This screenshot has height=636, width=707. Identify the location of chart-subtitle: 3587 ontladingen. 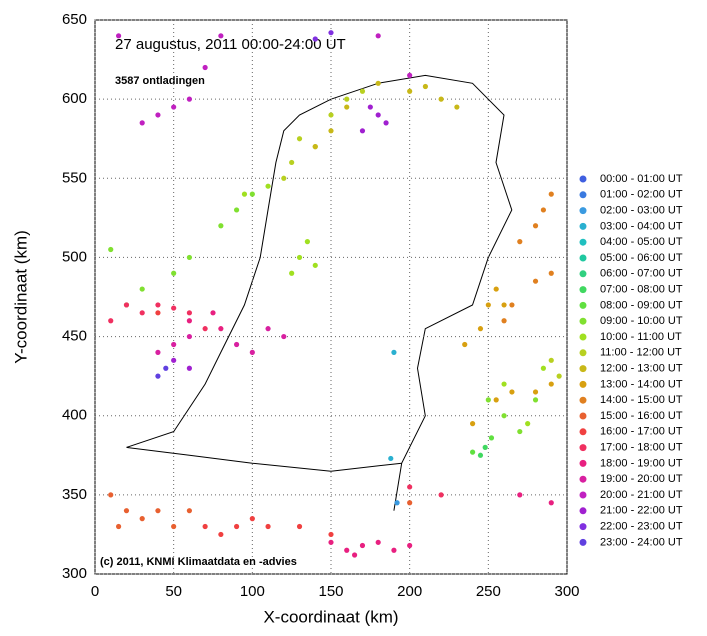
(160, 81).